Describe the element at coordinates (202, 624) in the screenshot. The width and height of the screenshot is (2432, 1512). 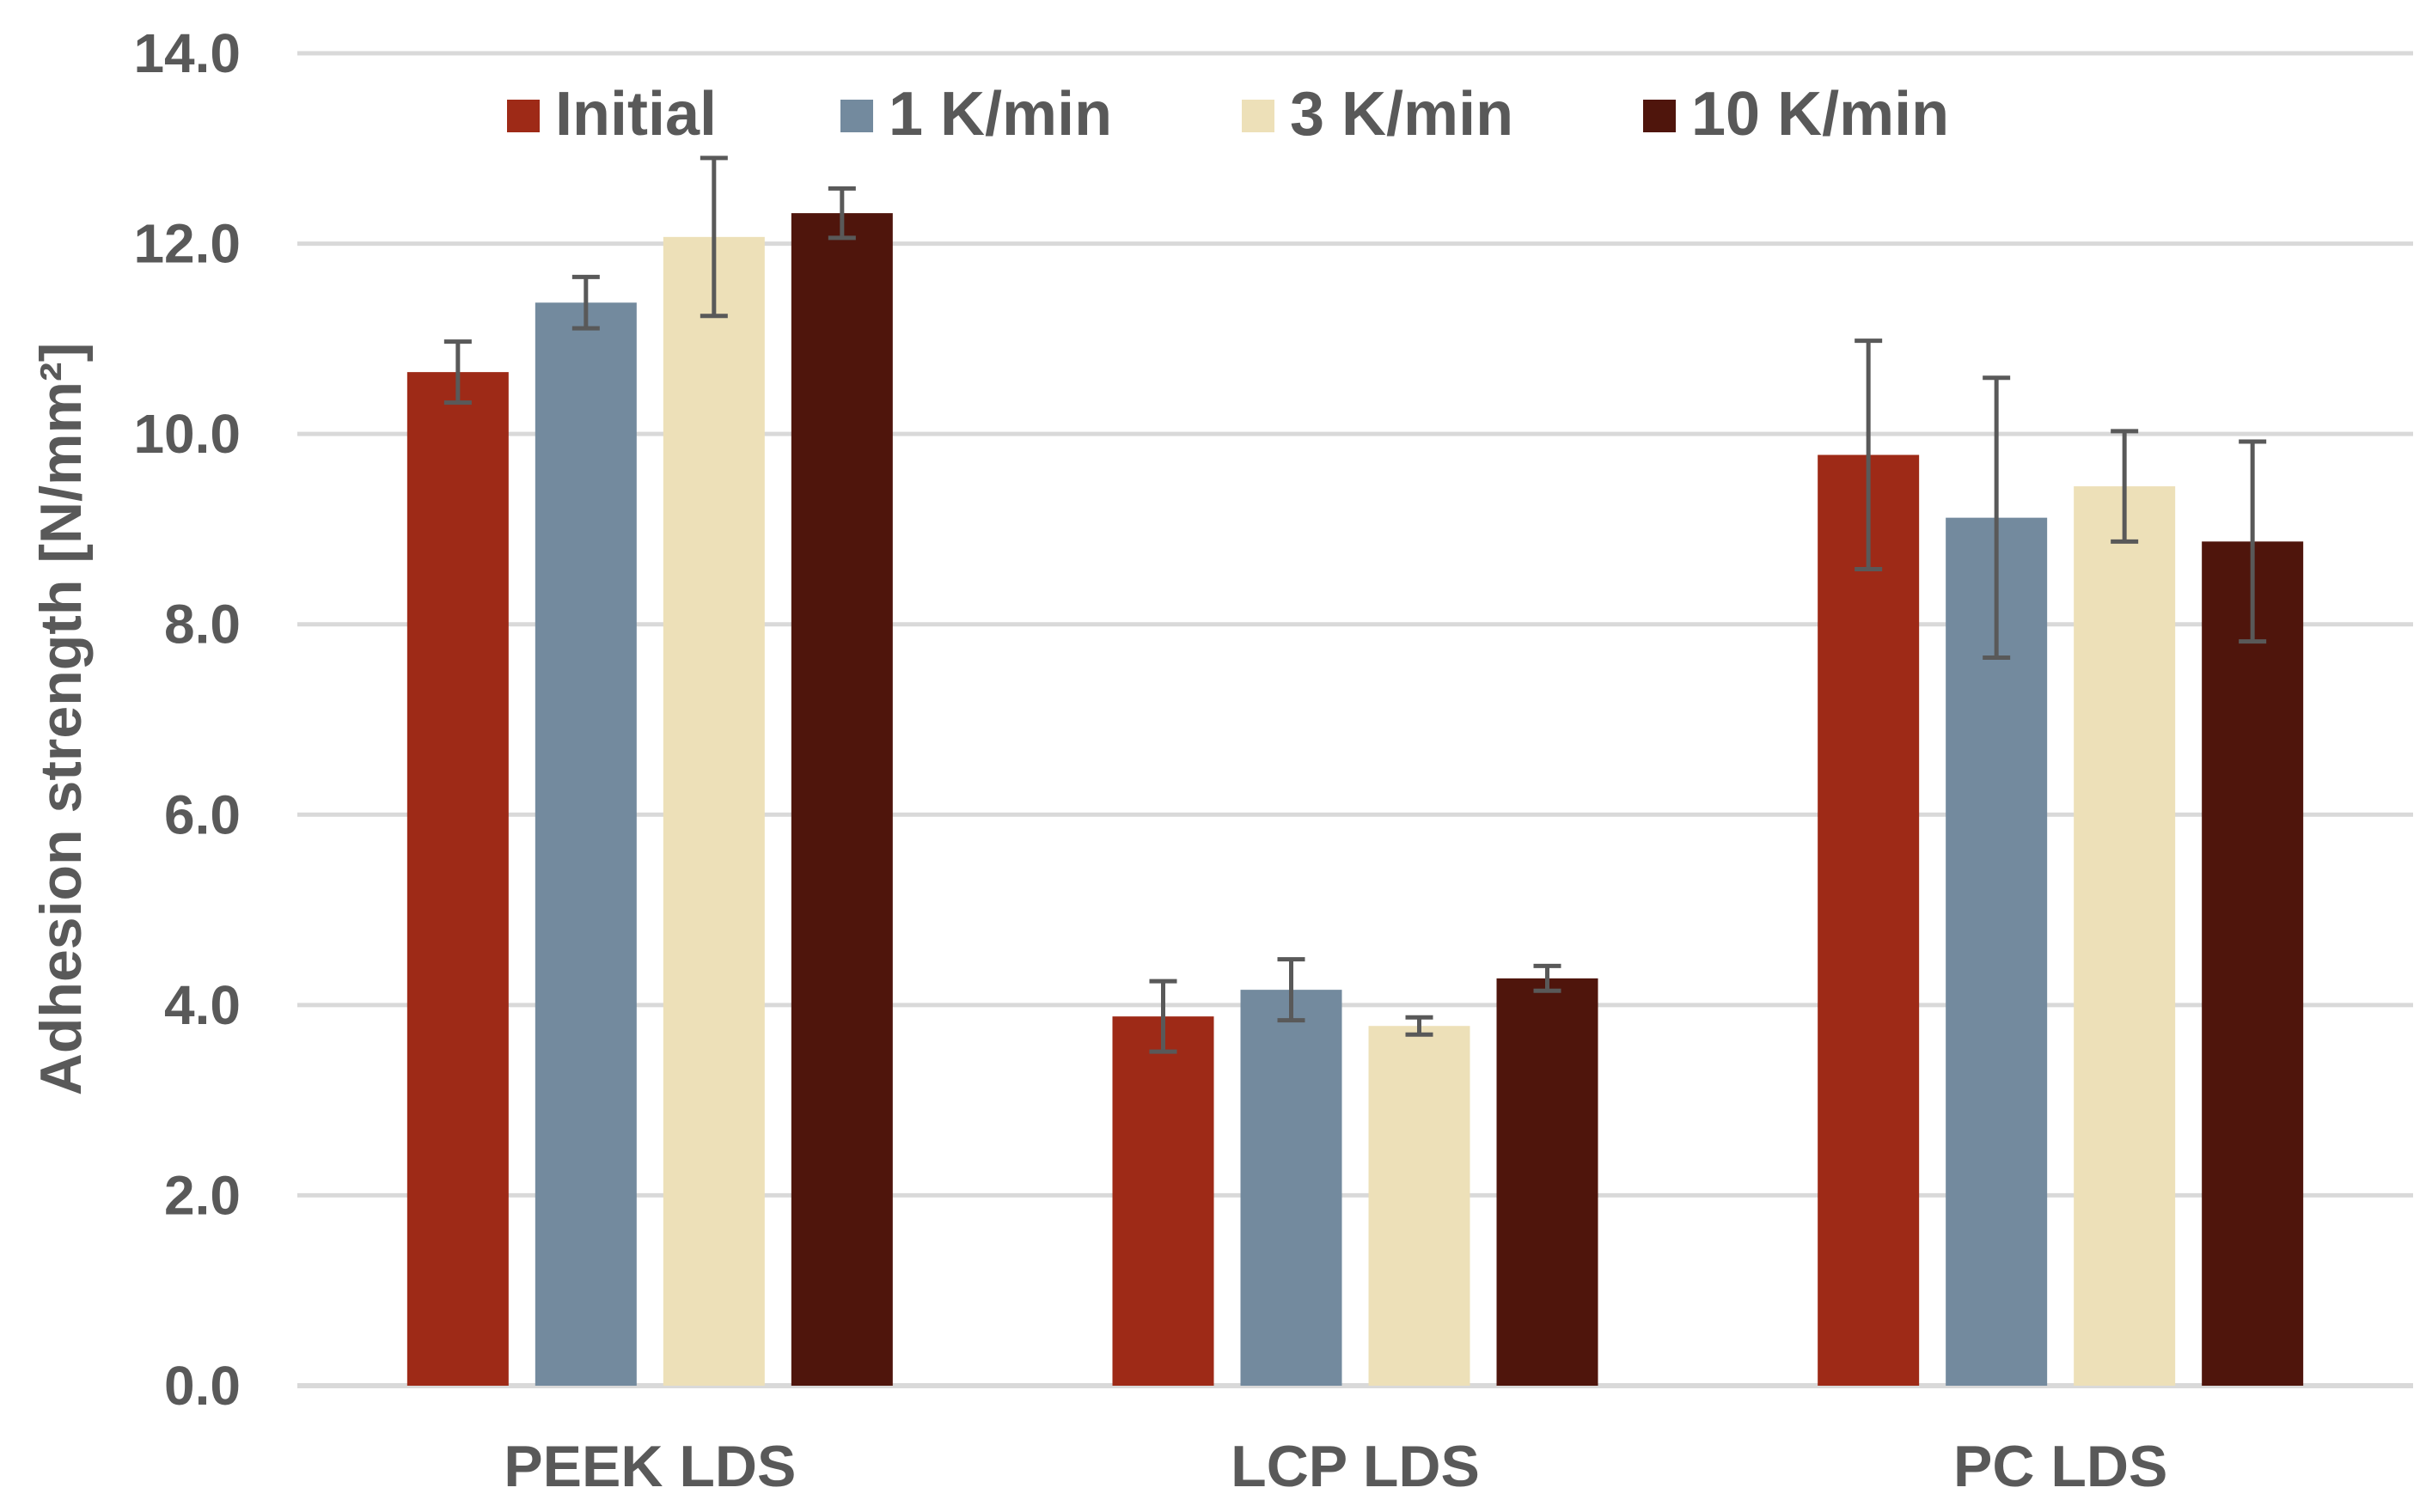
I see `y-tick-label: 8.0` at that location.